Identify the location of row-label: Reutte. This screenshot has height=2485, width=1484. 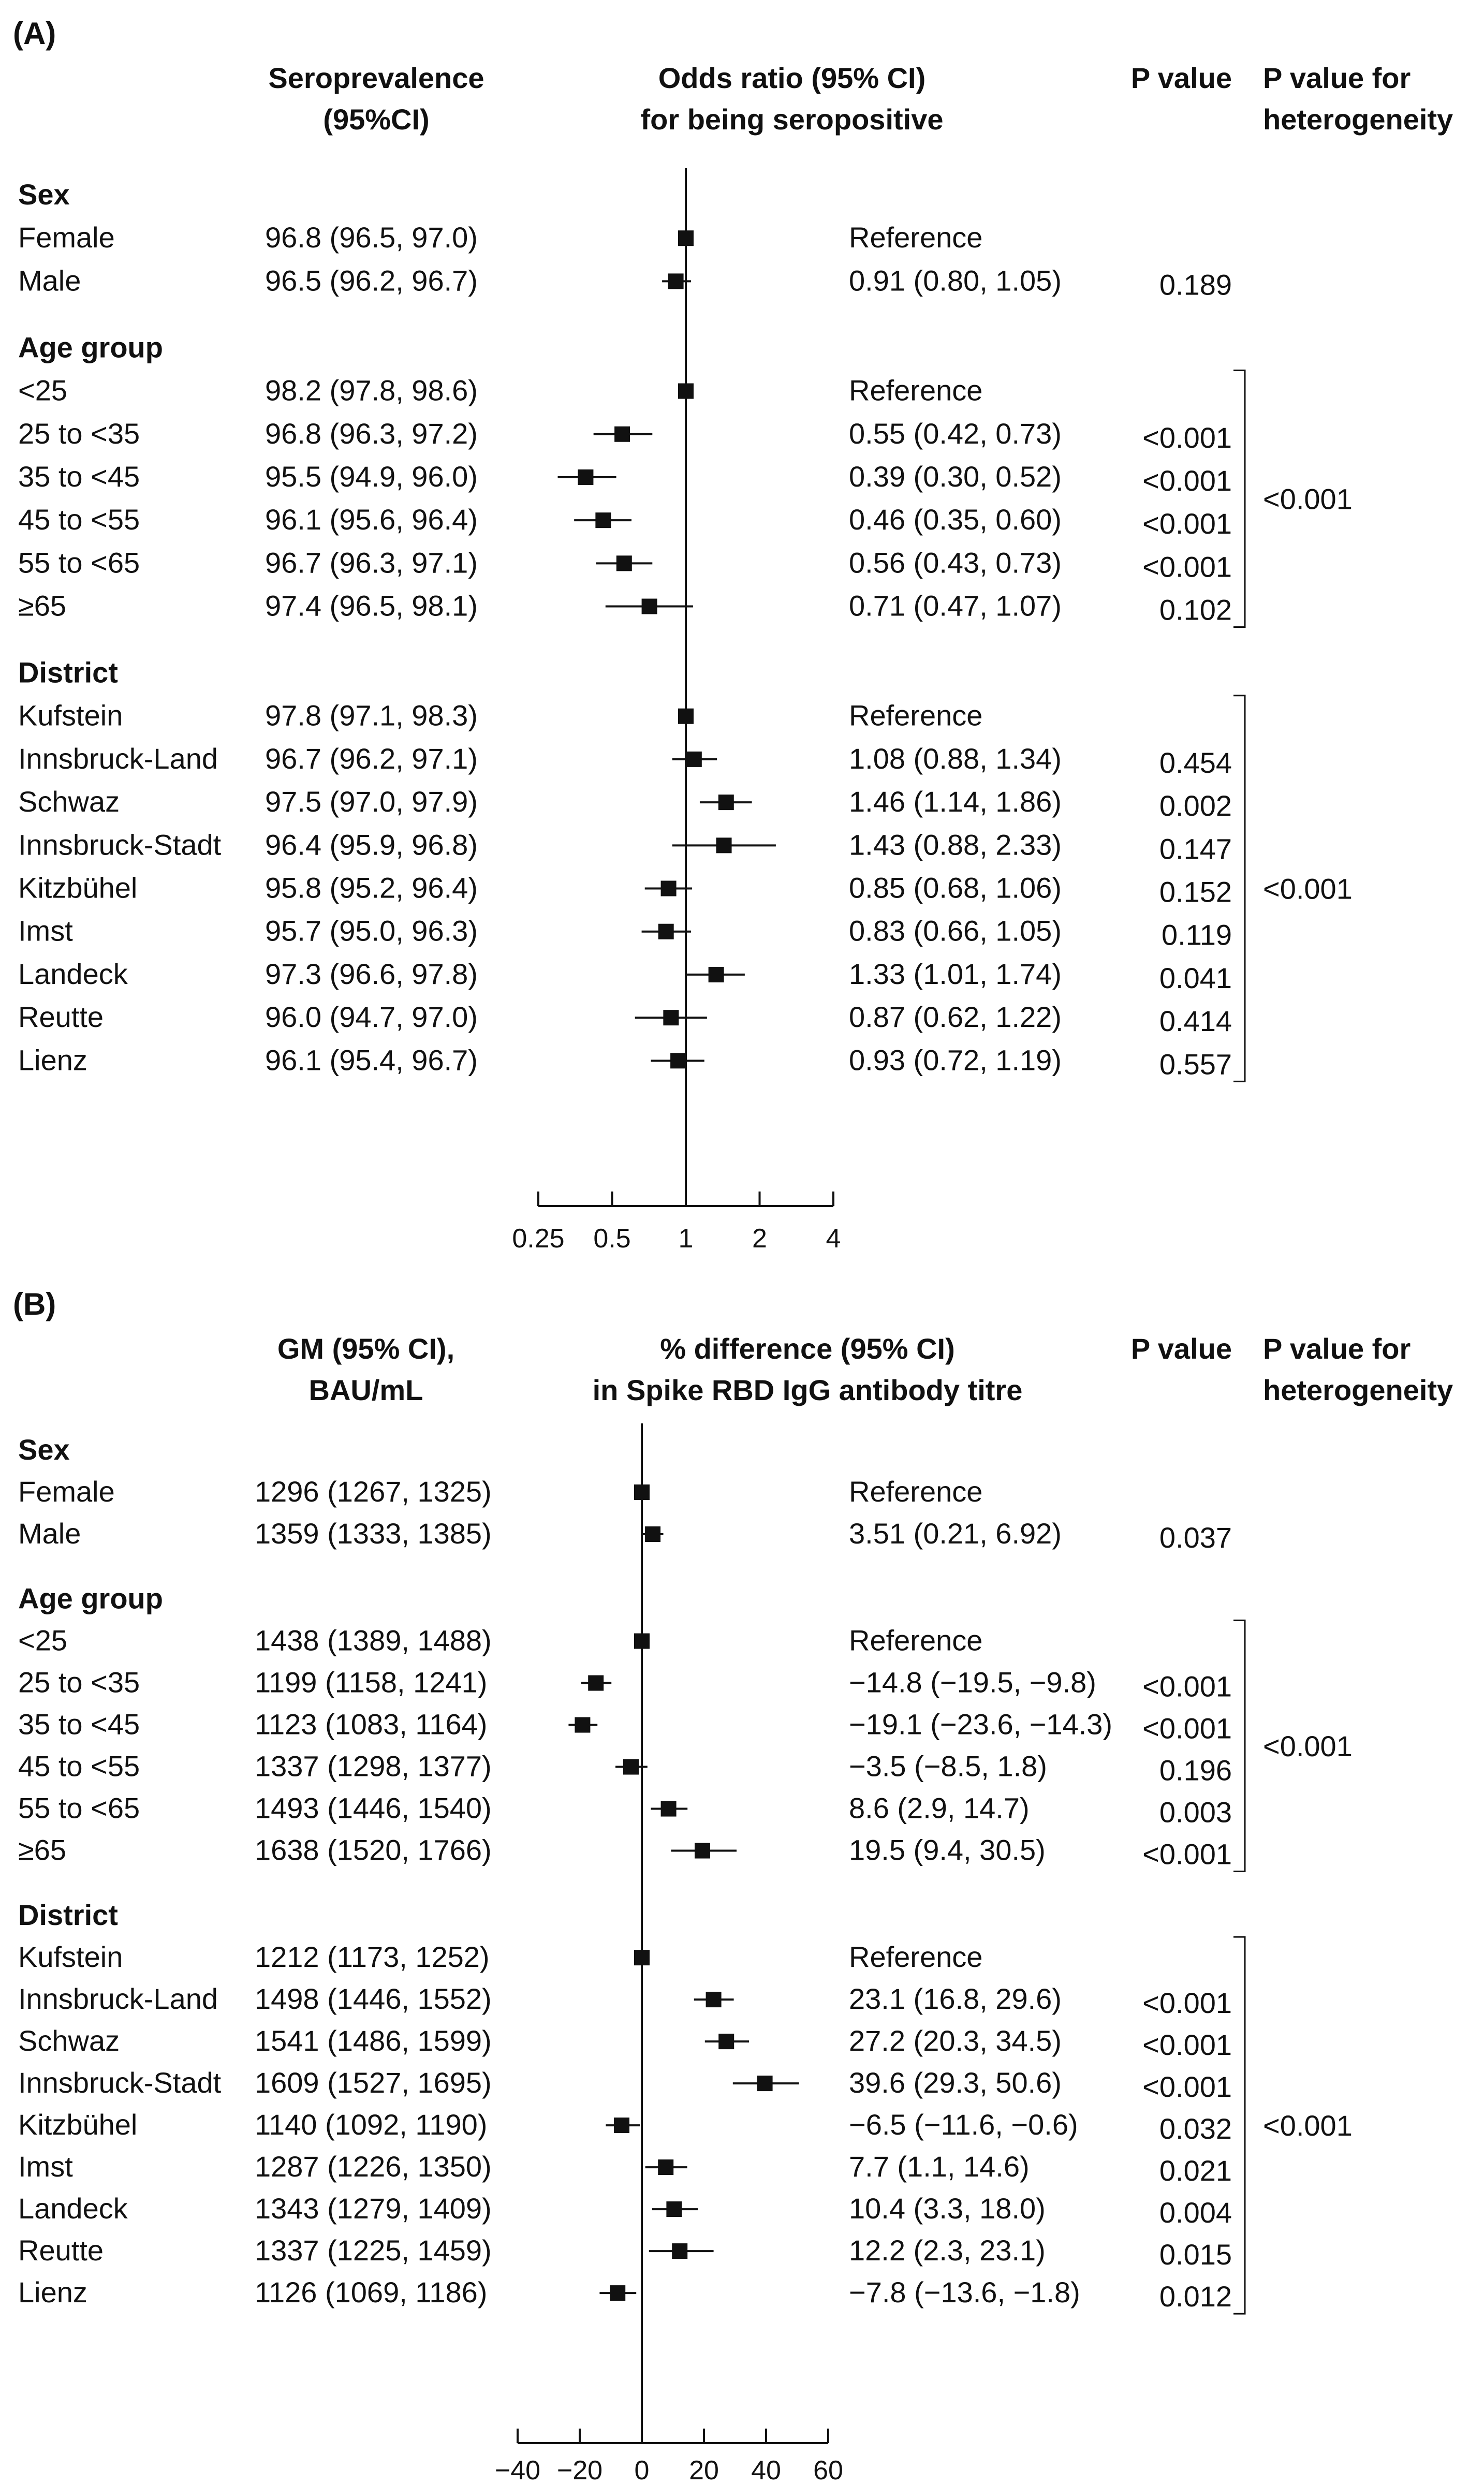
(61, 1017).